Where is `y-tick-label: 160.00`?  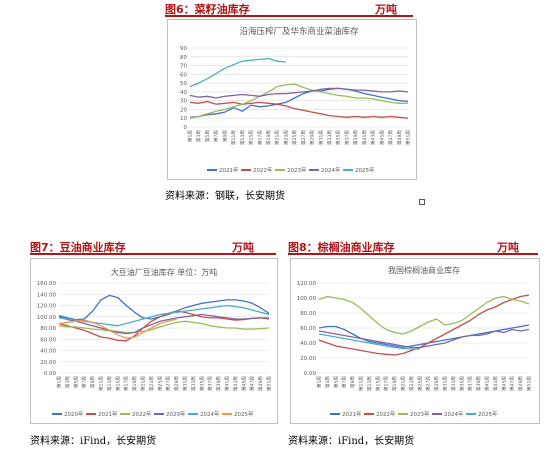
y-tick-label: 160.00 is located at coordinates (47, 284).